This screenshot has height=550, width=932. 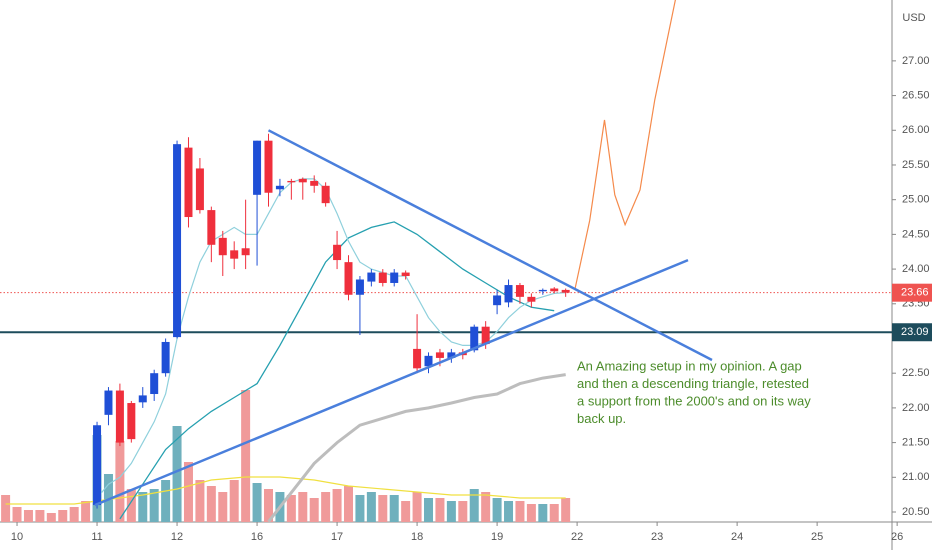 I want to click on price-label: 23.66, so click(x=915, y=293).